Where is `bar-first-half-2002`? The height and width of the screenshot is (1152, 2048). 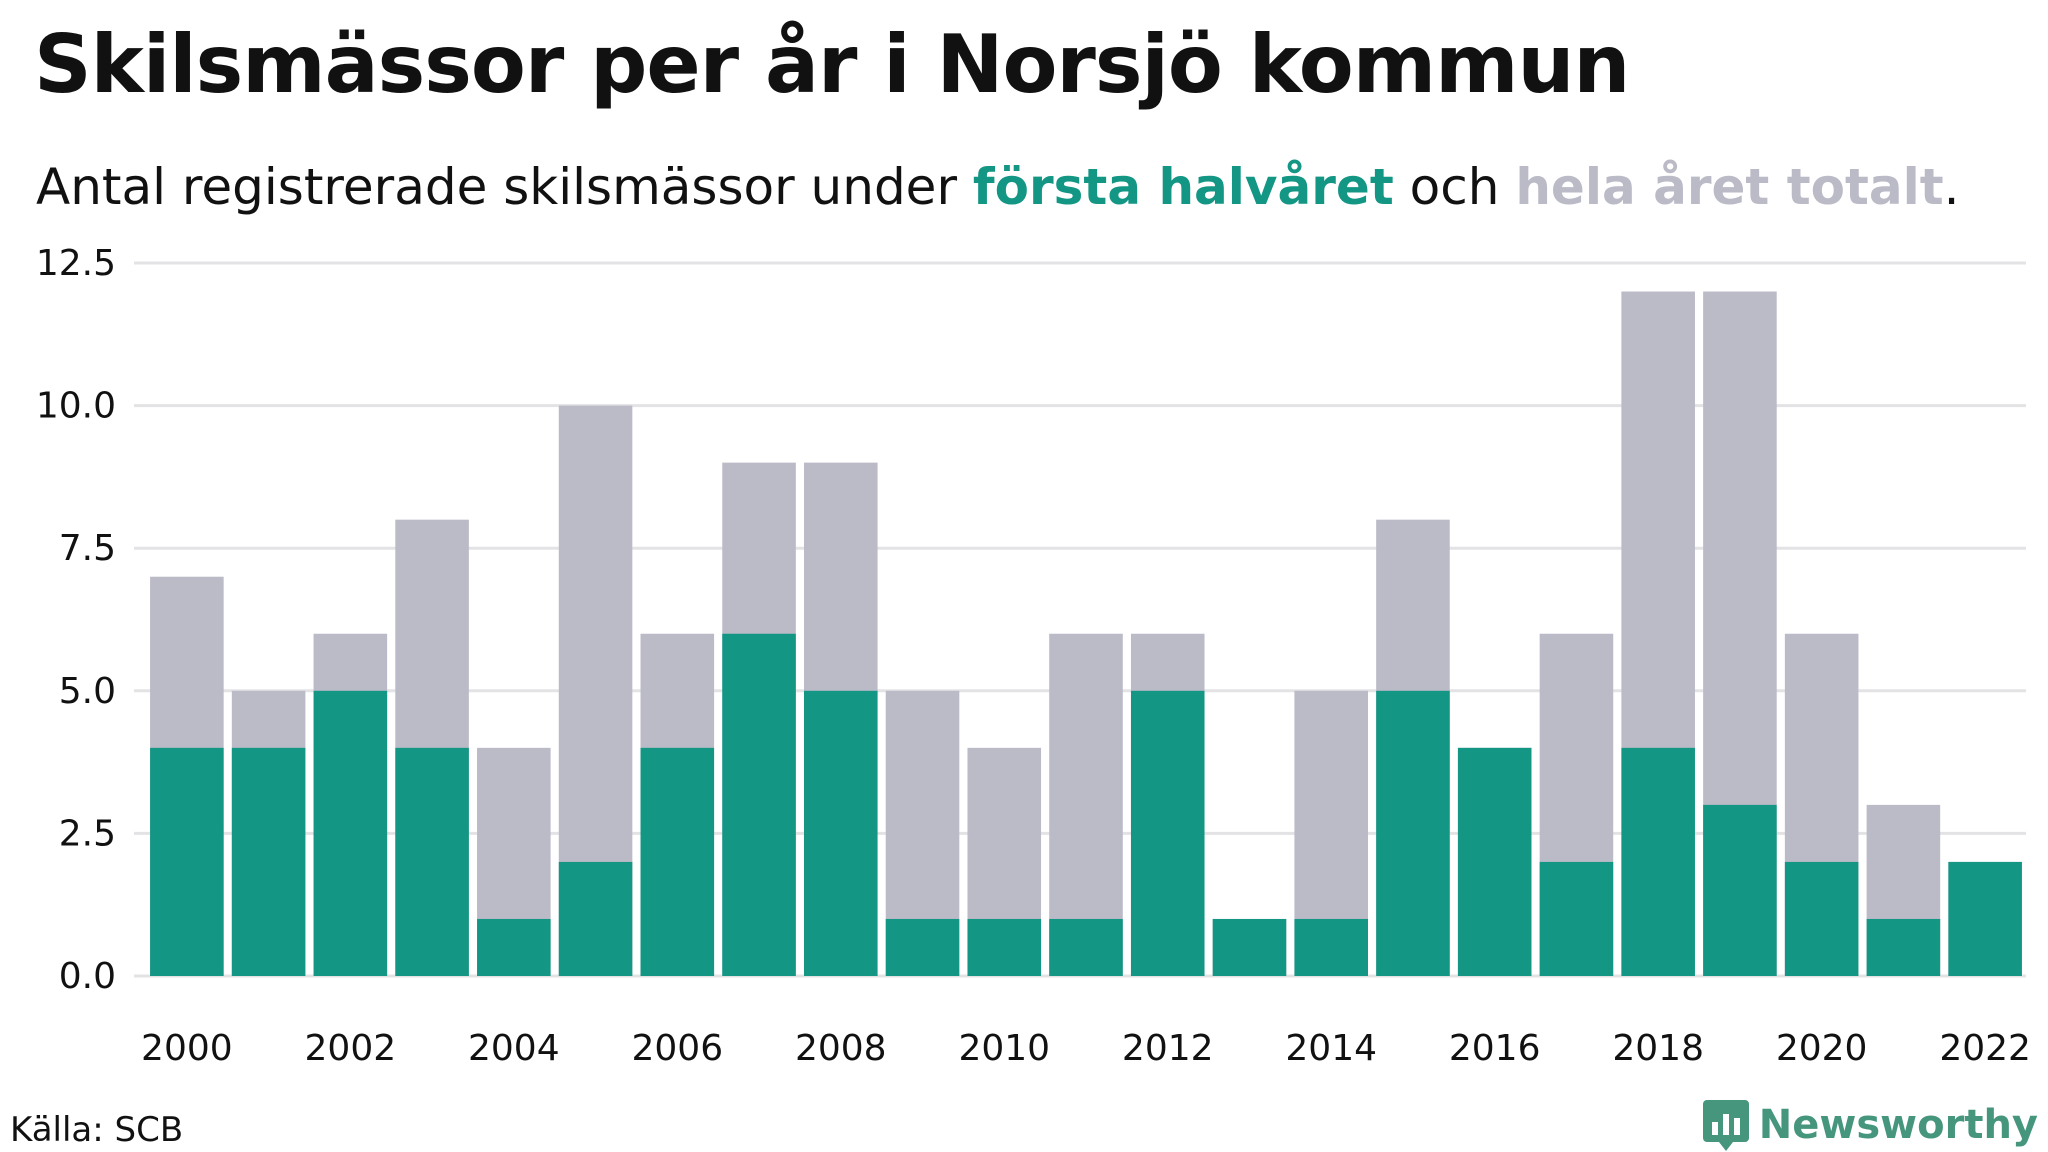
bar-first-half-2002 is located at coordinates (350, 833).